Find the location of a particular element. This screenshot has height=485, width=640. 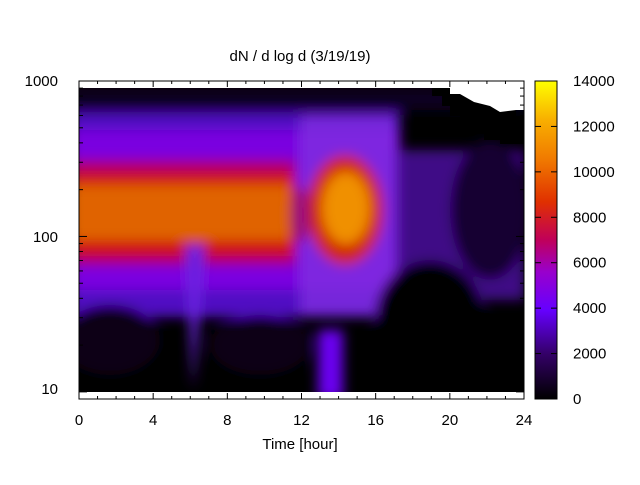

colorbar-tick-label: 6000 is located at coordinates (589, 263).